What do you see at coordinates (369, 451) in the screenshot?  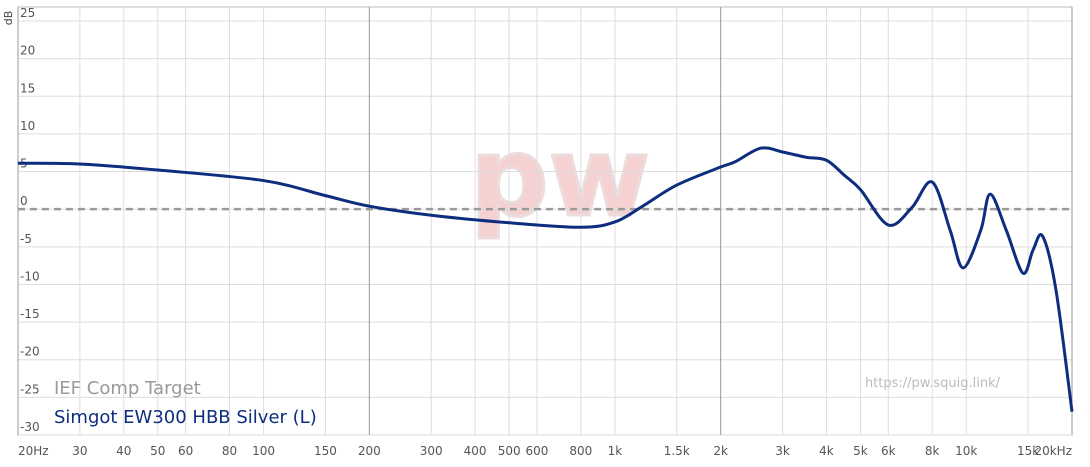 I see `x-tick-label: 200` at bounding box center [369, 451].